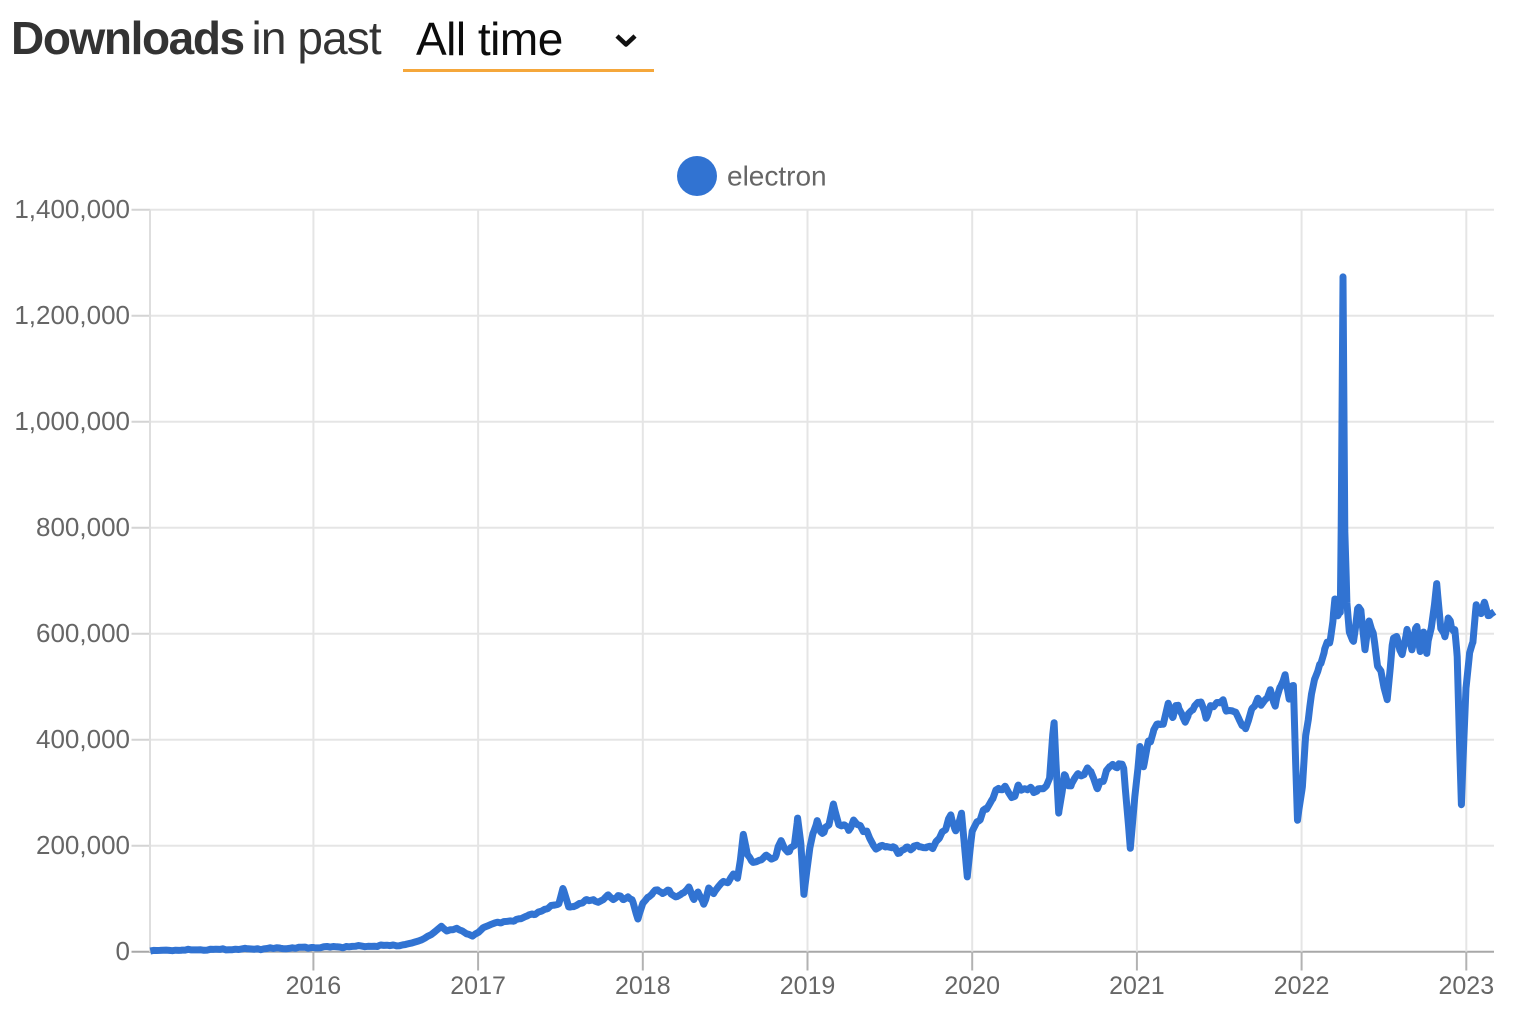  I want to click on svg-text: 1,400,000, so click(72, 209).